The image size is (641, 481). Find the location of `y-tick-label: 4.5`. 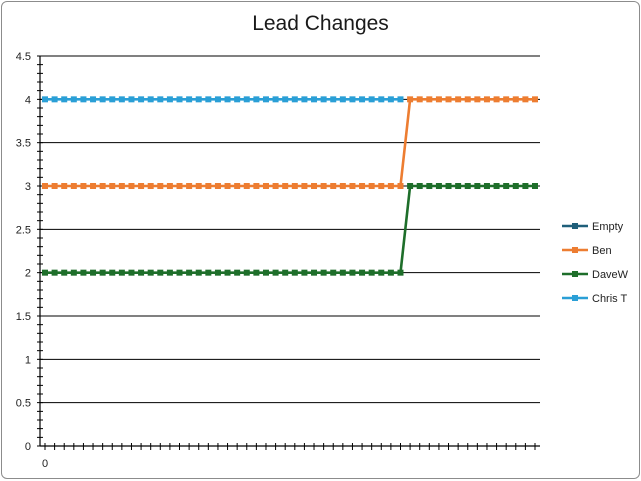

y-tick-label: 4.5 is located at coordinates (23, 57).